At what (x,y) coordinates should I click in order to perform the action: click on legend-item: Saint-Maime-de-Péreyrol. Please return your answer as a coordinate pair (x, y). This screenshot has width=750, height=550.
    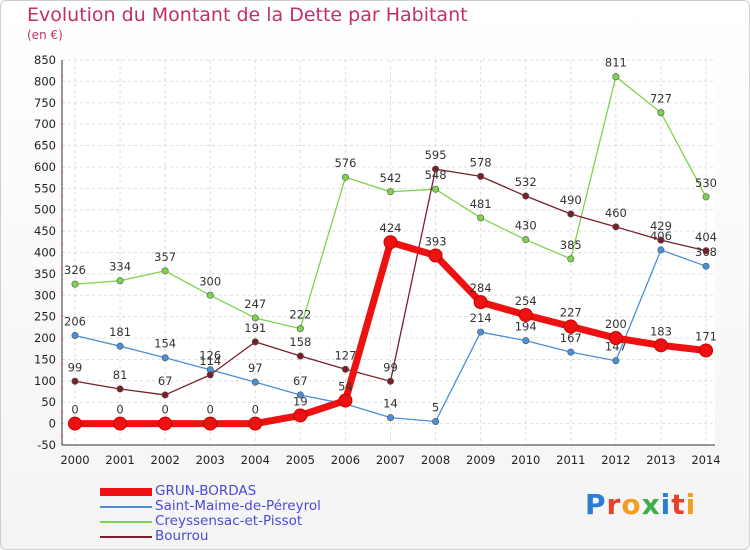
    Looking at the image, I should click on (230, 506).